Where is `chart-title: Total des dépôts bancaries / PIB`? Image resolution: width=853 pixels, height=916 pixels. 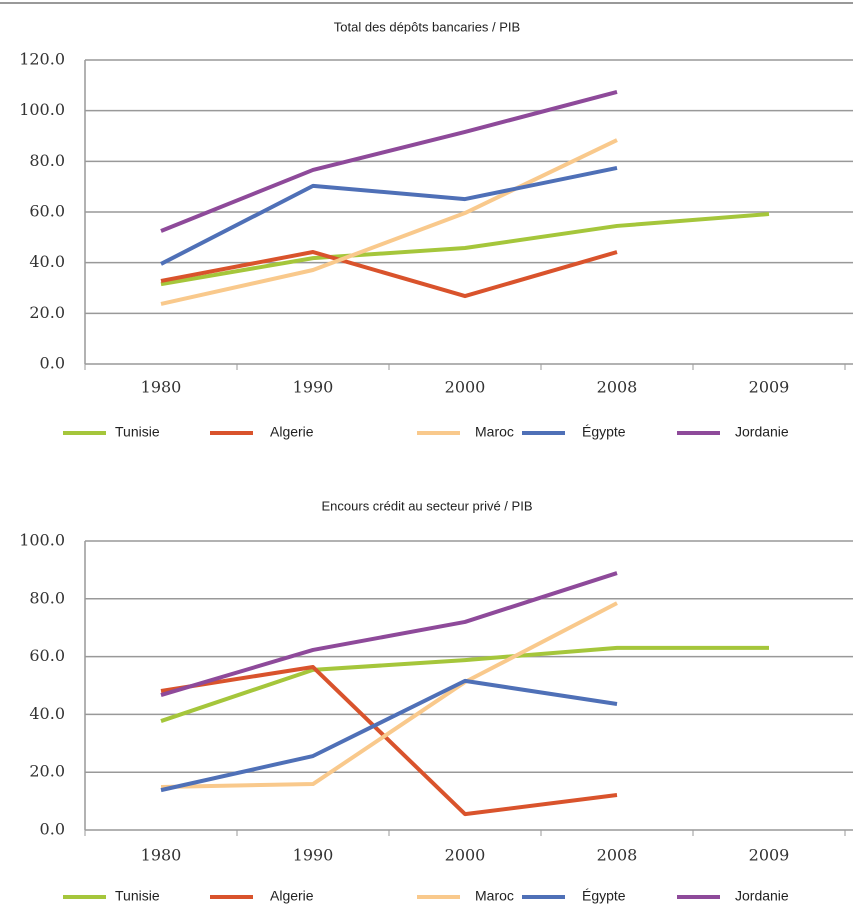
chart-title: Total des dépôts bancaries / PIB is located at coordinates (427, 26).